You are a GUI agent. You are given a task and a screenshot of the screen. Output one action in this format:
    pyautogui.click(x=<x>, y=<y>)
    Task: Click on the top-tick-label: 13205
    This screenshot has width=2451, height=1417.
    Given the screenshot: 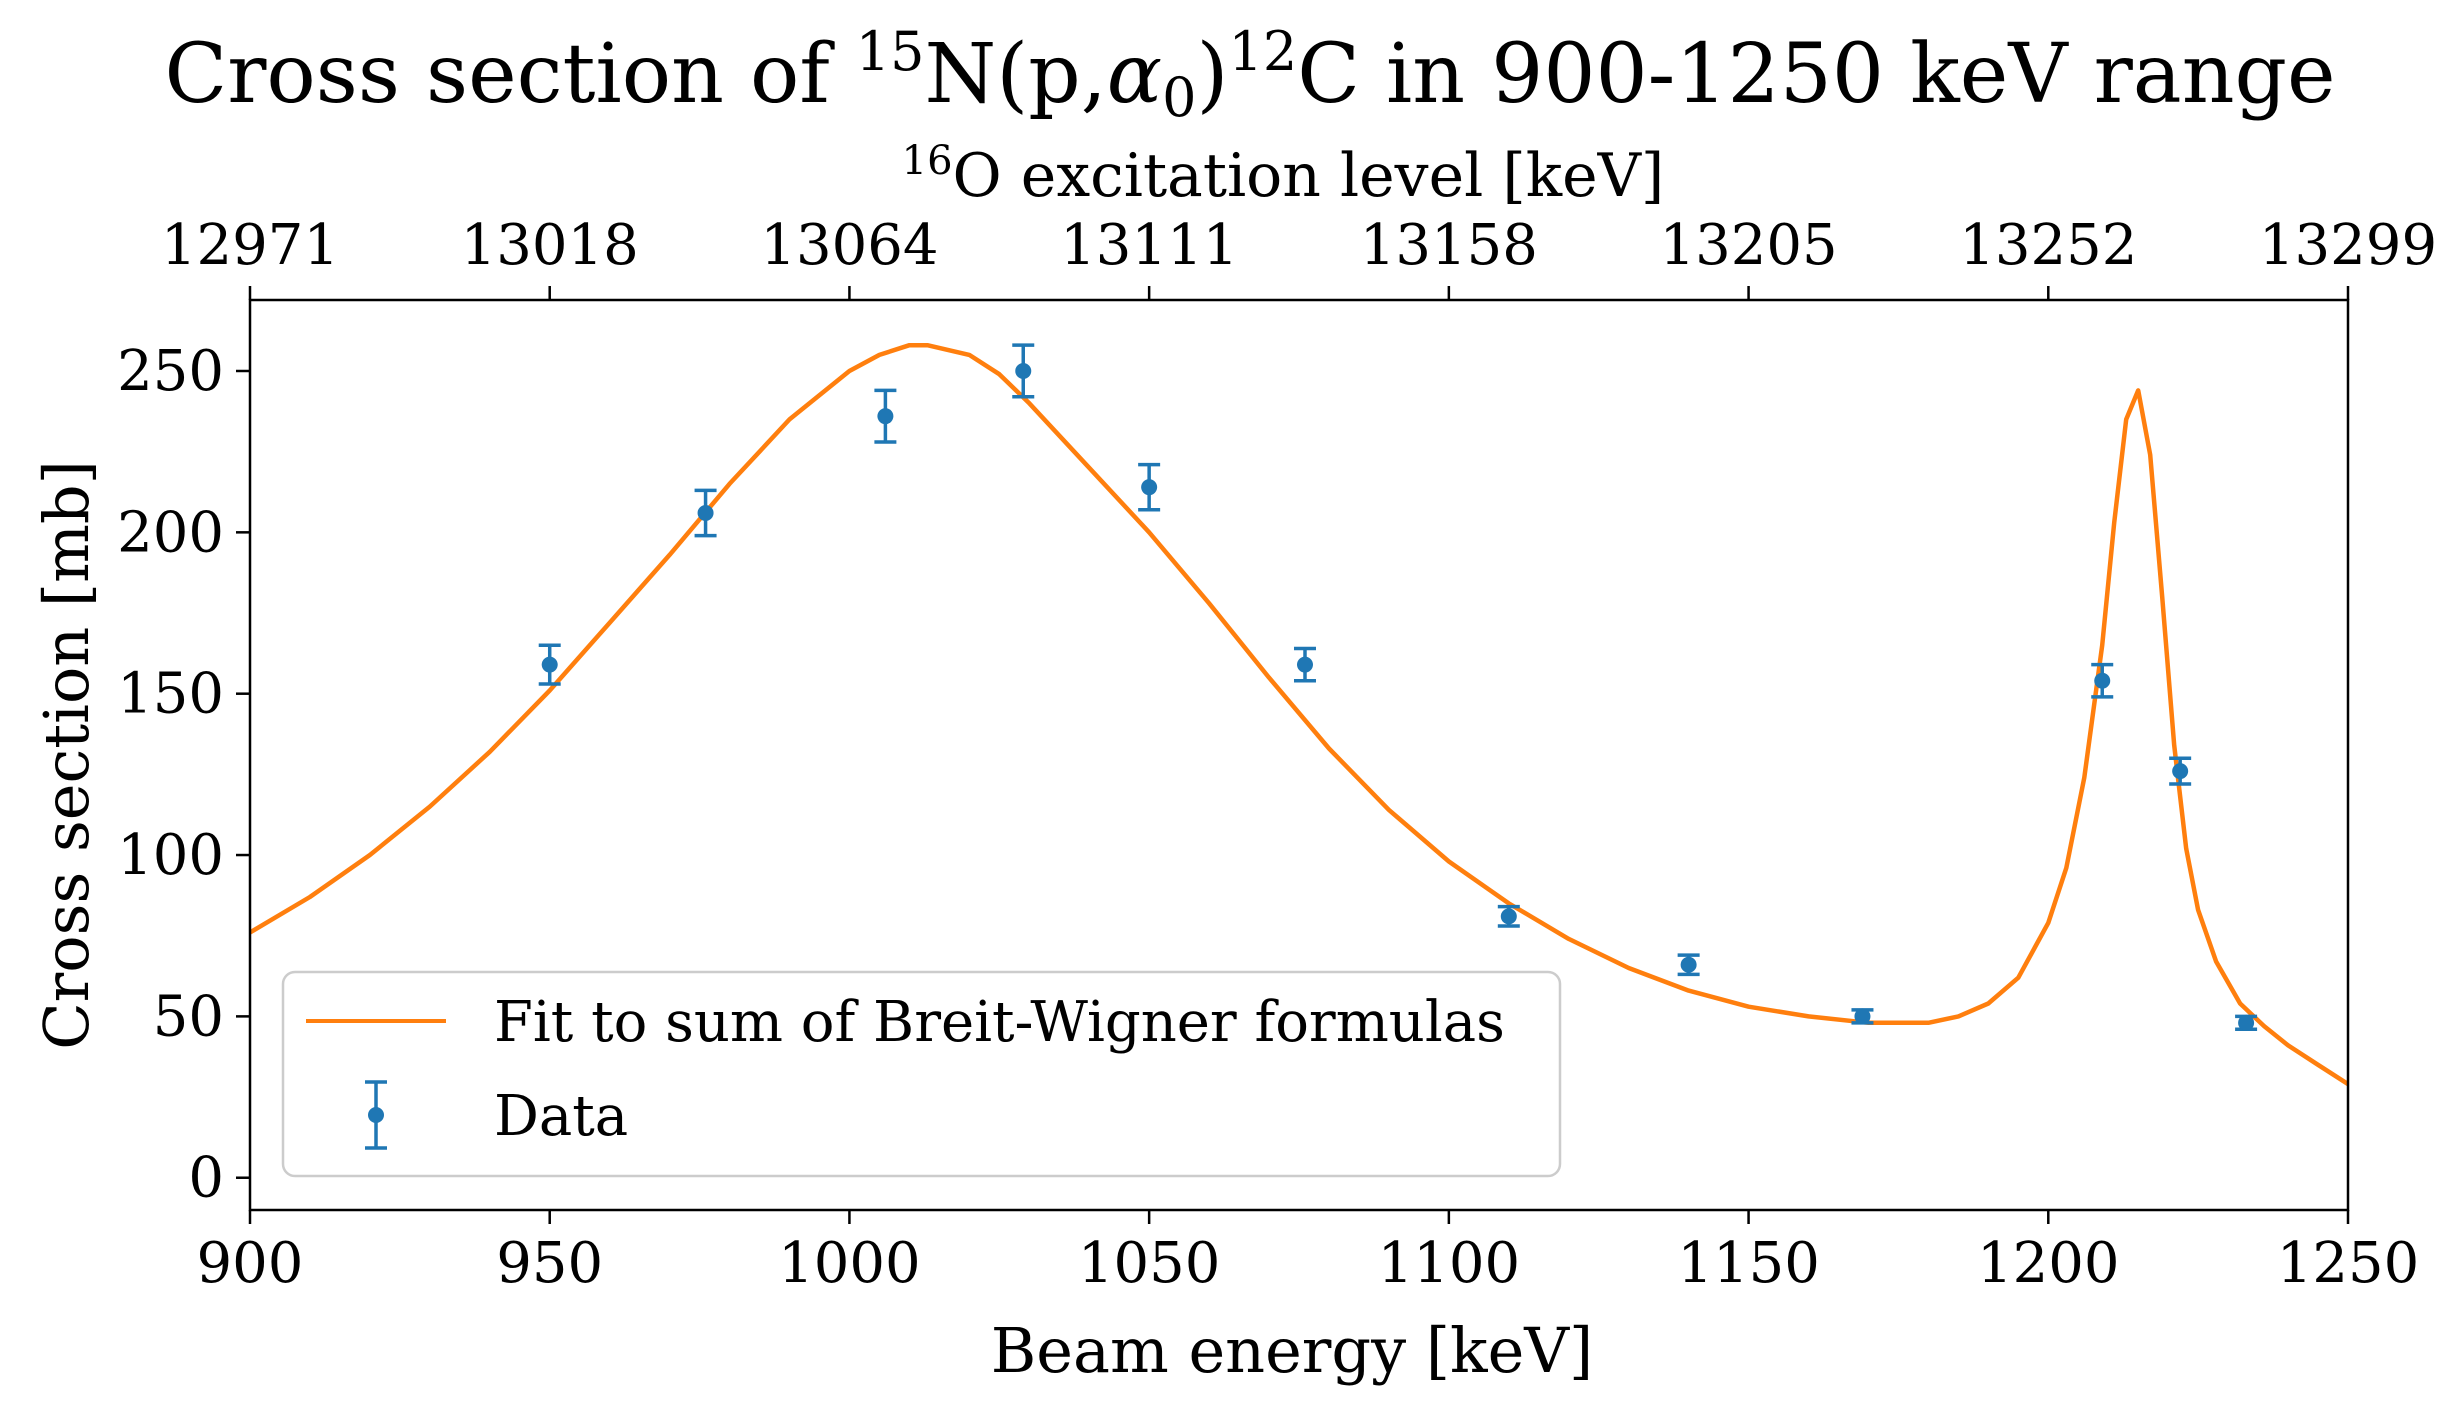 What is the action you would take?
    pyautogui.click(x=1748, y=245)
    